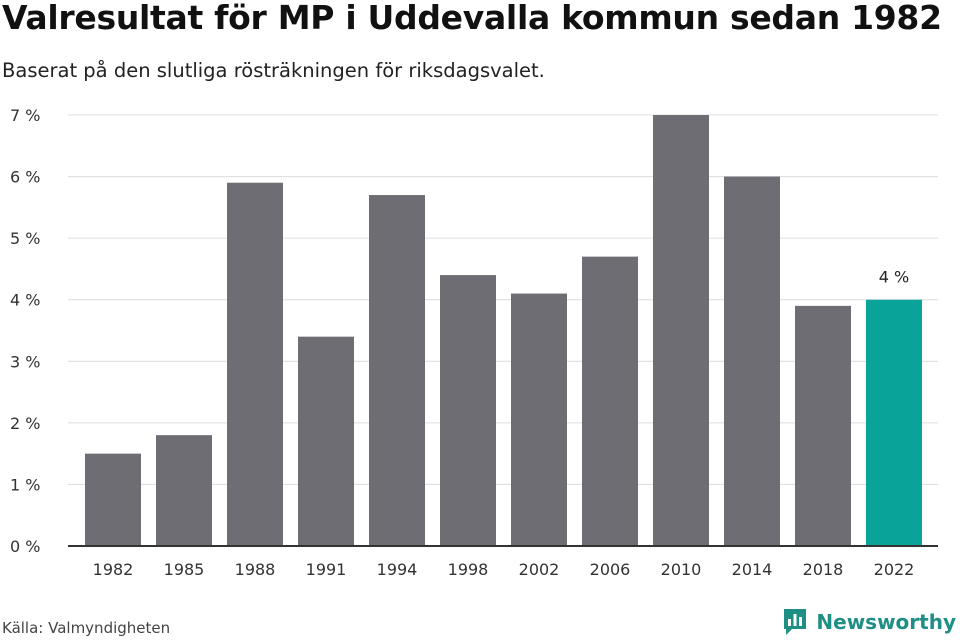 The image size is (960, 640). Describe the element at coordinates (894, 422) in the screenshot. I see `bar-highlighted` at that location.